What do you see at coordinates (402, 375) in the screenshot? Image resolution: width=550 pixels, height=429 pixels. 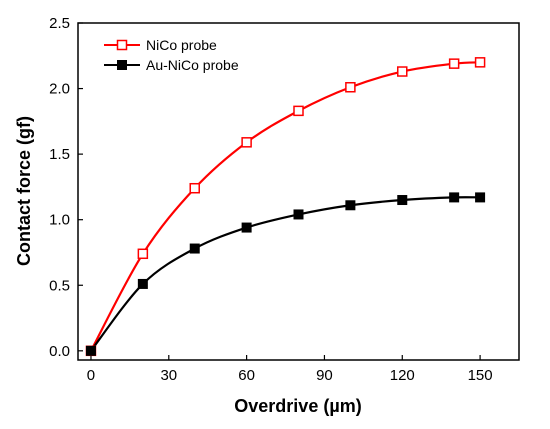 I see `x-tick-label: 120` at bounding box center [402, 375].